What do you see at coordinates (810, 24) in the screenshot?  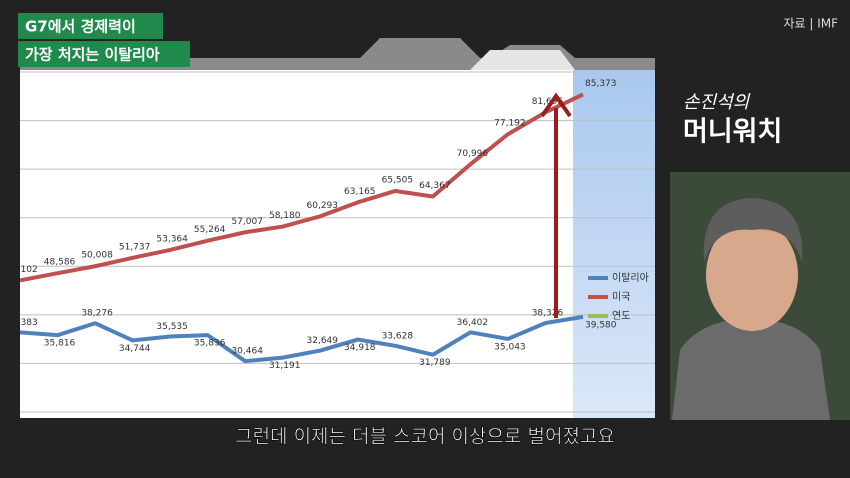 I see `source: 자료 | IMF` at bounding box center [810, 24].